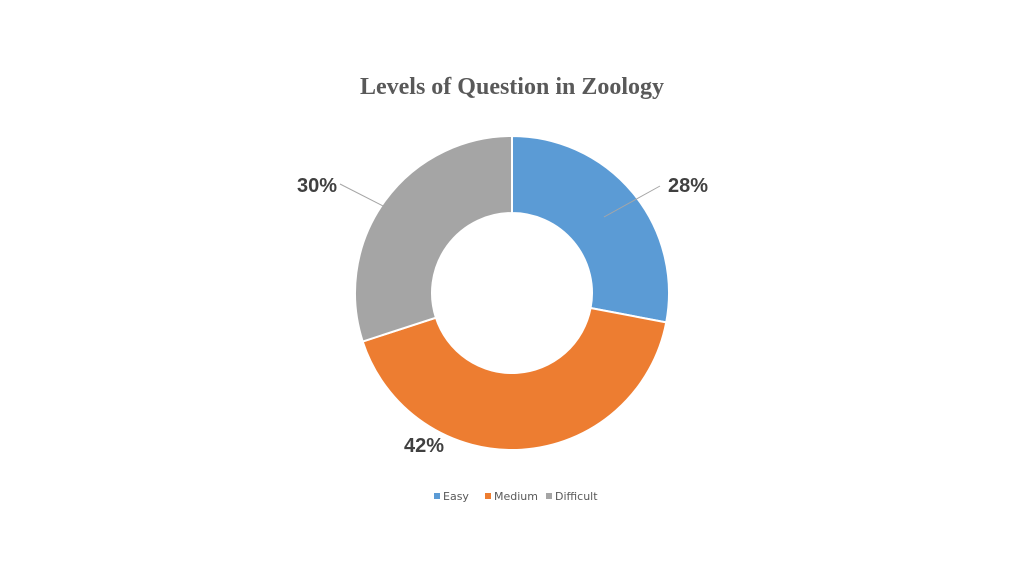  Describe the element at coordinates (433, 238) in the screenshot. I see `slice-difficult` at that location.